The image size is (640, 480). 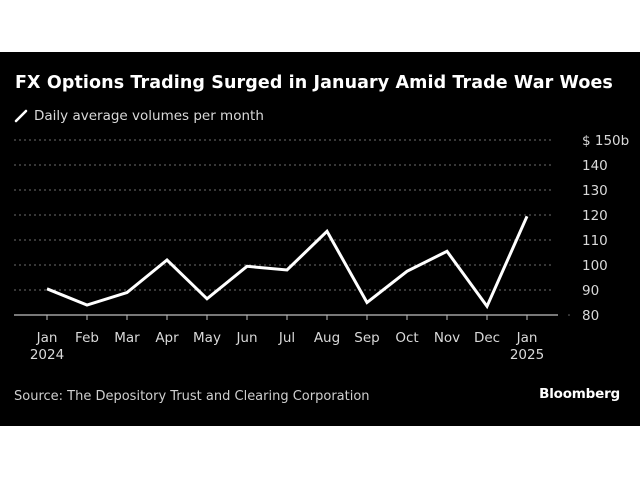 What do you see at coordinates (286, 338) in the screenshot?
I see `x-tick-label: Jul` at bounding box center [286, 338].